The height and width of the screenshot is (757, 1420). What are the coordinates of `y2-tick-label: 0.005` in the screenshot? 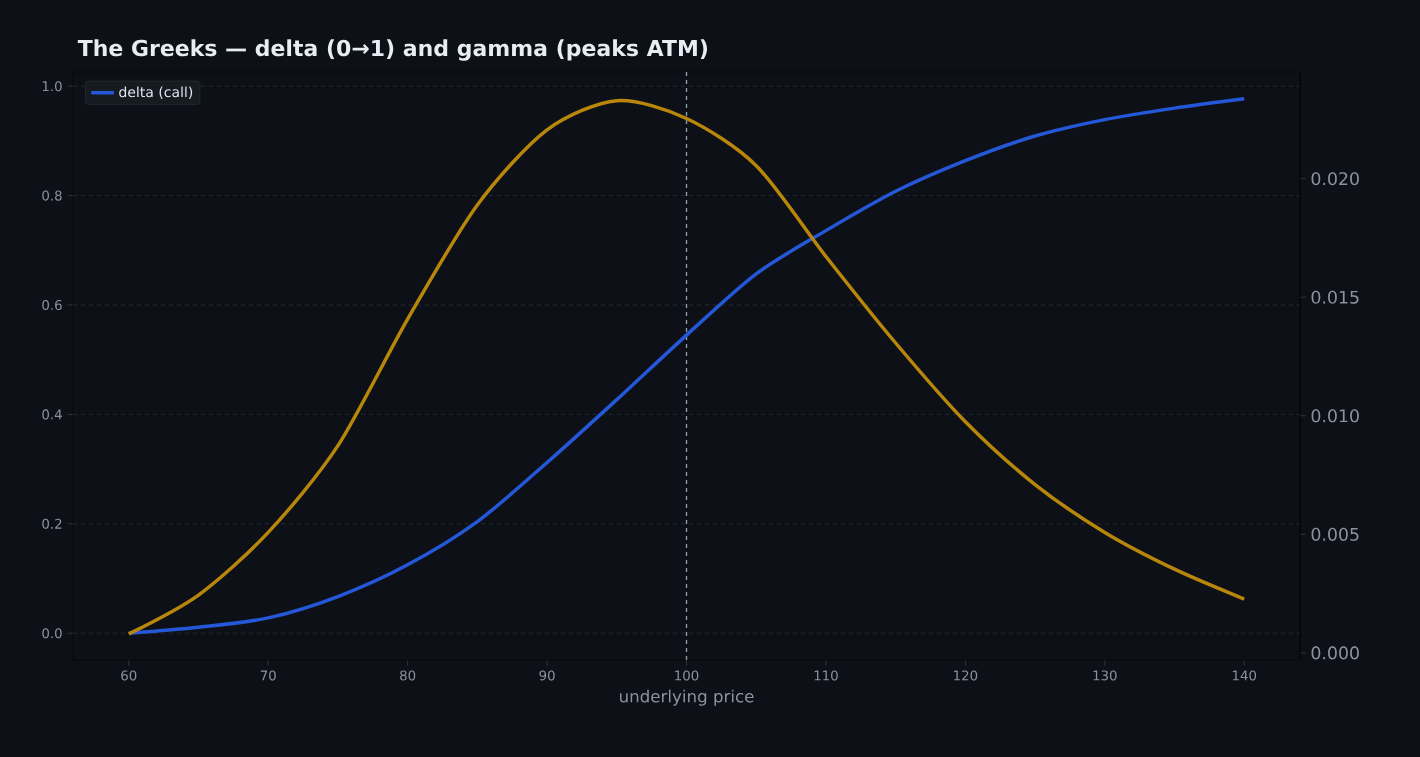 It's located at (1335, 534).